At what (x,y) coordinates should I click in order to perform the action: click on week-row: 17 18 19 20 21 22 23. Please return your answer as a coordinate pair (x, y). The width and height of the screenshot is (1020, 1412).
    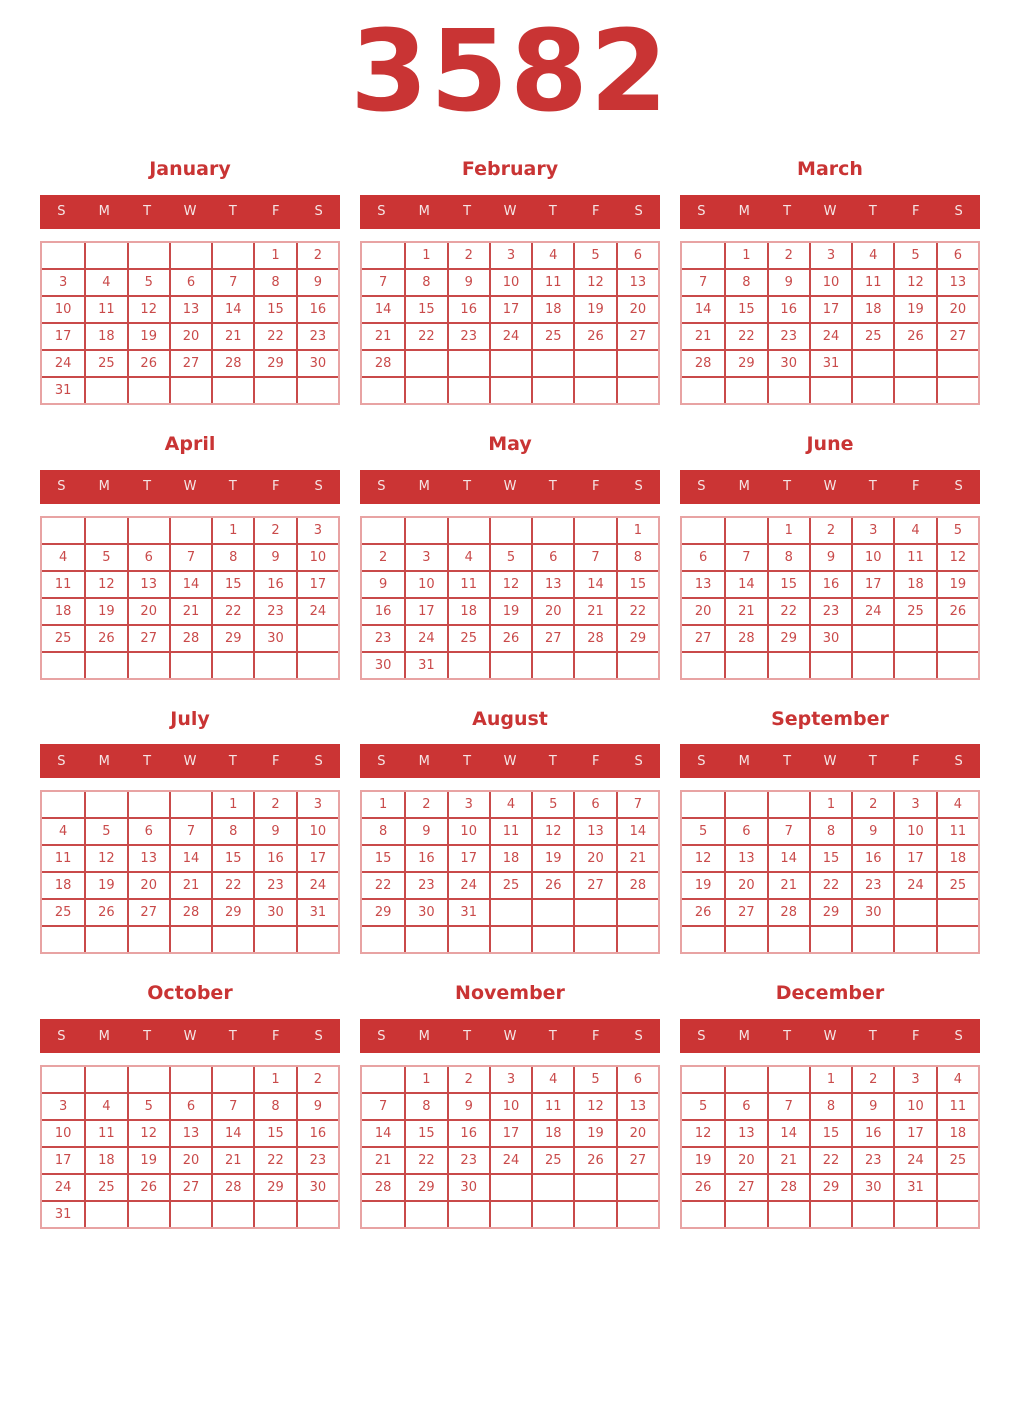
    Looking at the image, I should click on (190, 335).